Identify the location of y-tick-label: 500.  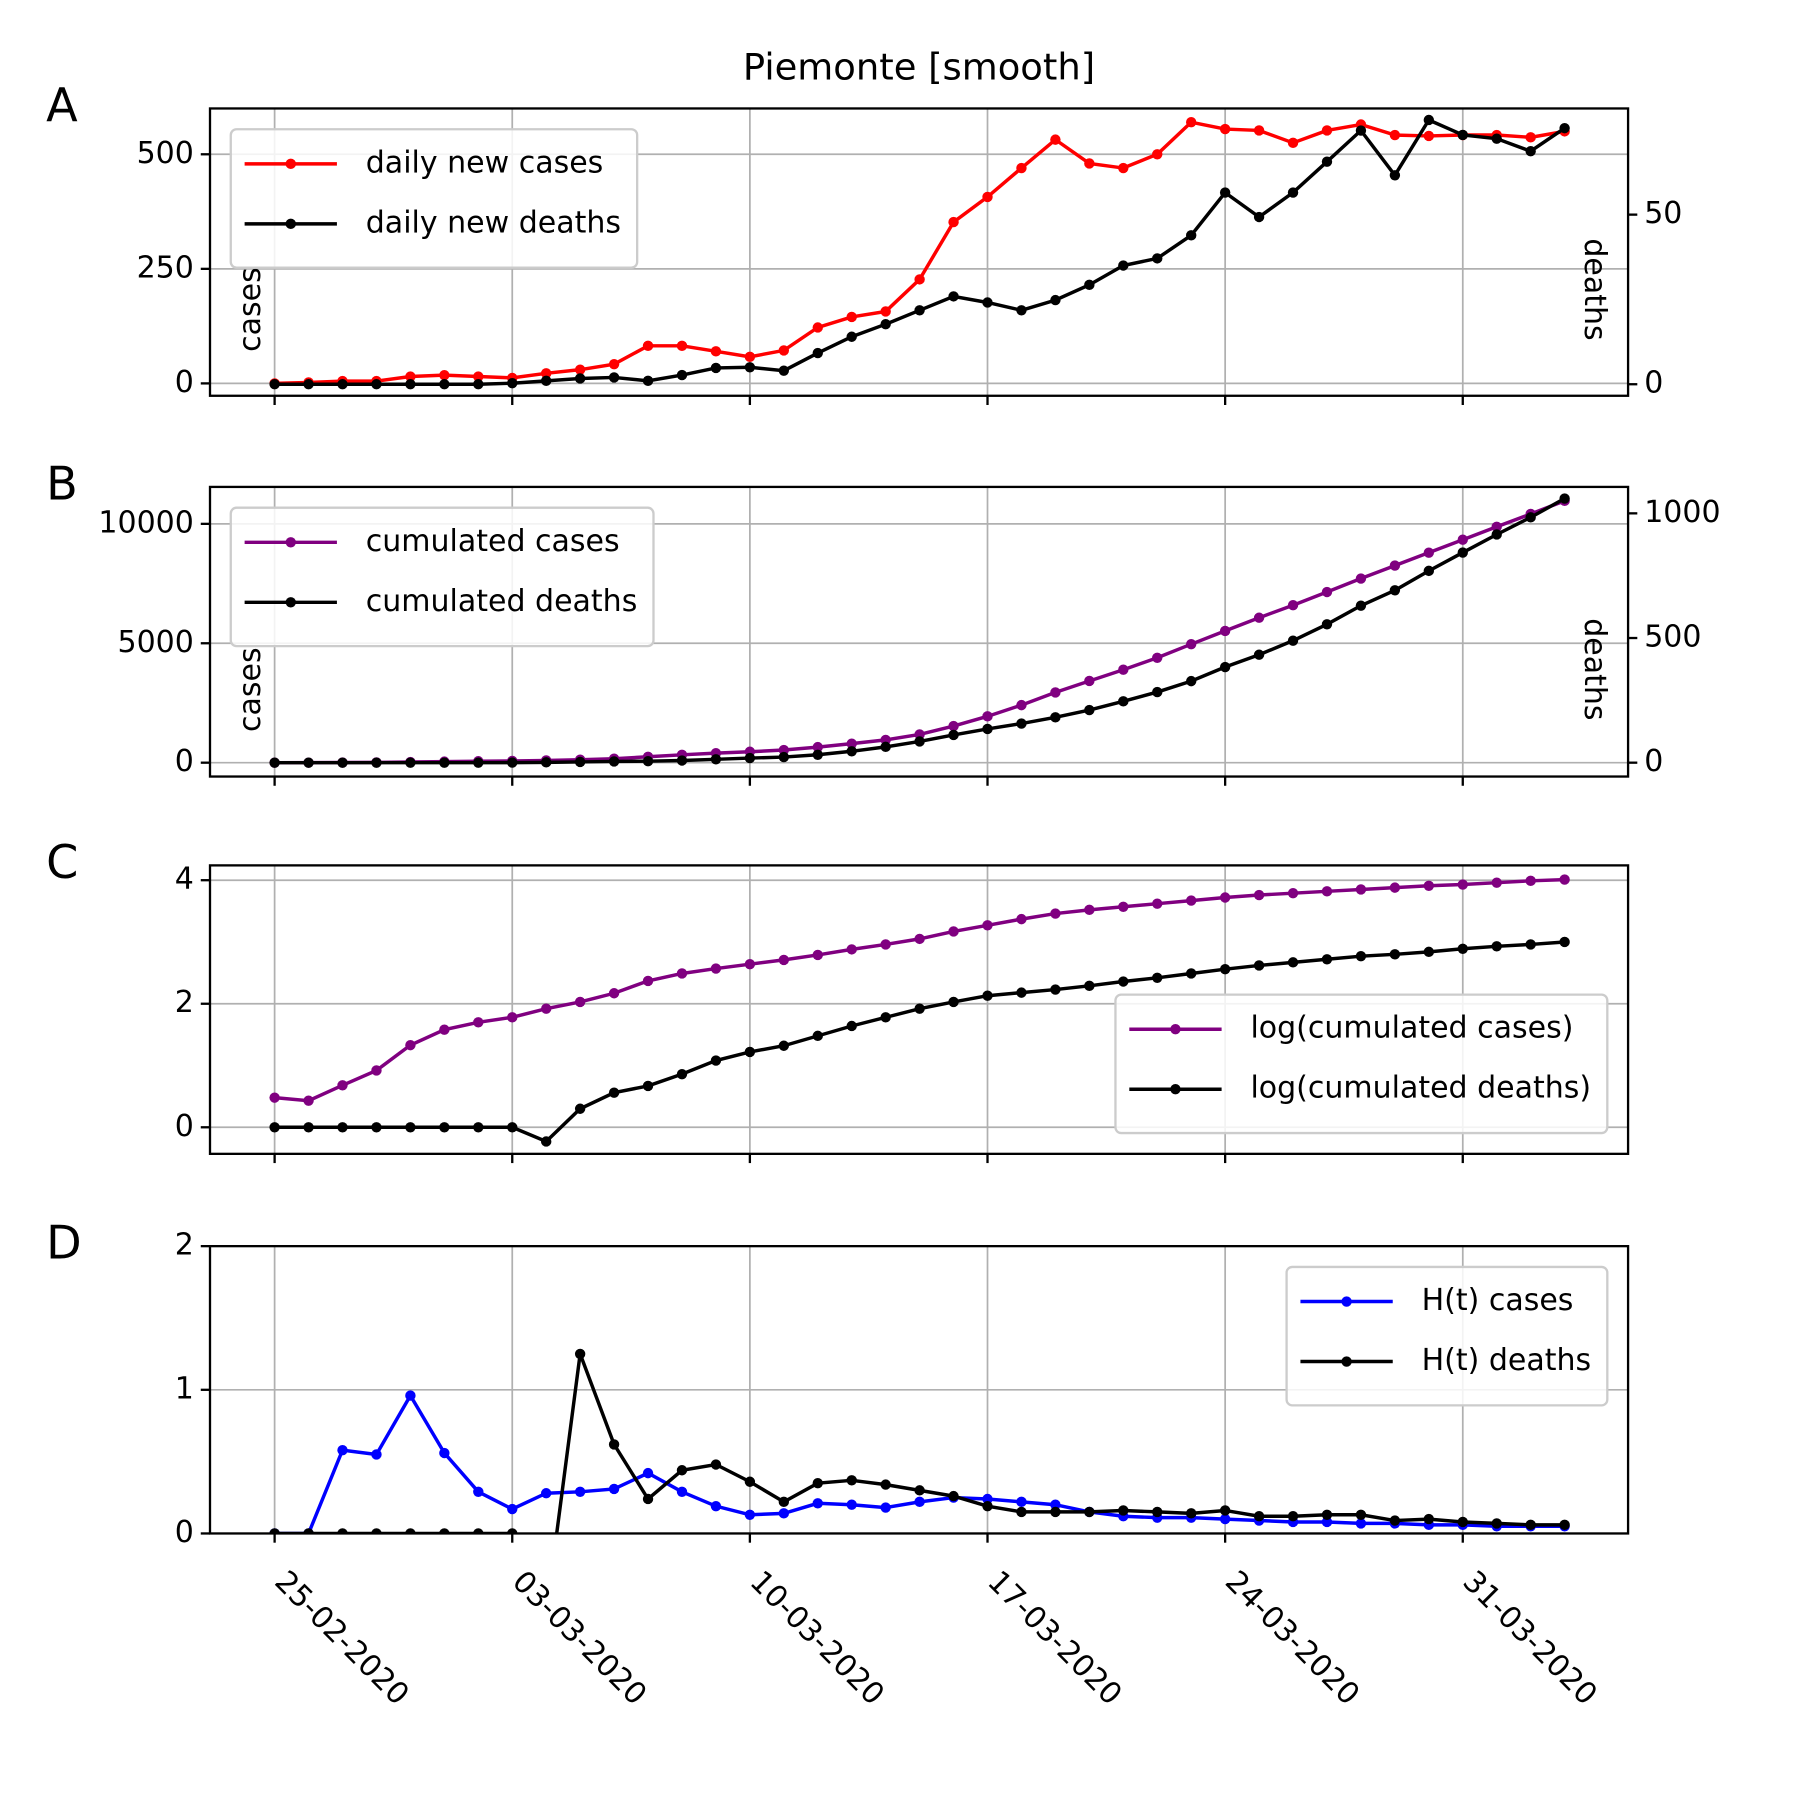
(165, 153).